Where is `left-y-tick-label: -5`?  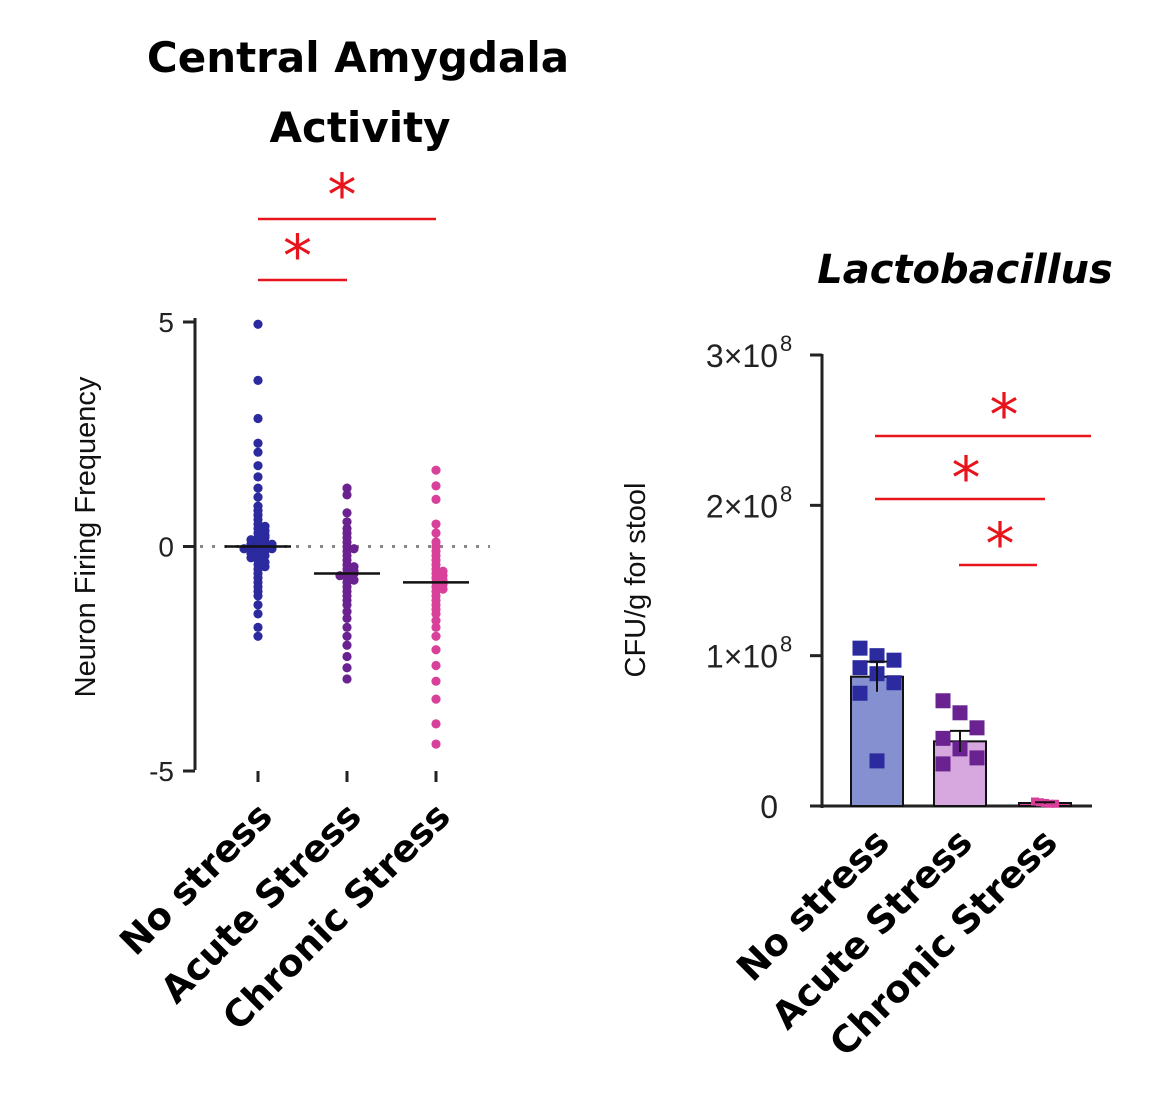 left-y-tick-label: -5 is located at coordinates (161, 771).